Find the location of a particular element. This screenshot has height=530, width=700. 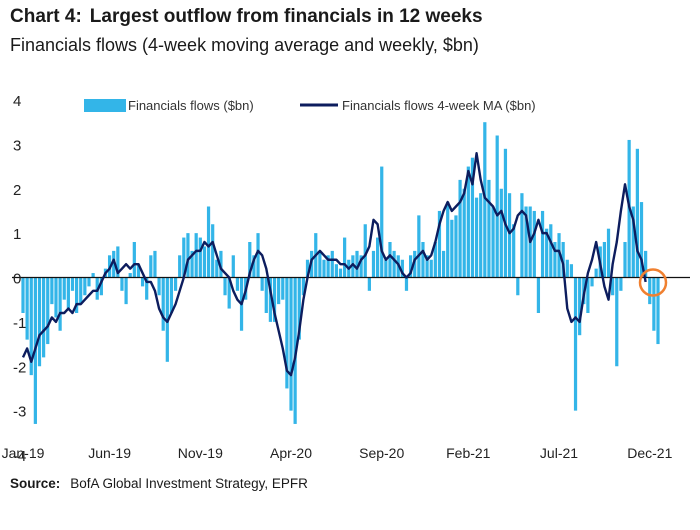

x-tick-label: Jan-19 is located at coordinates (23, 453).